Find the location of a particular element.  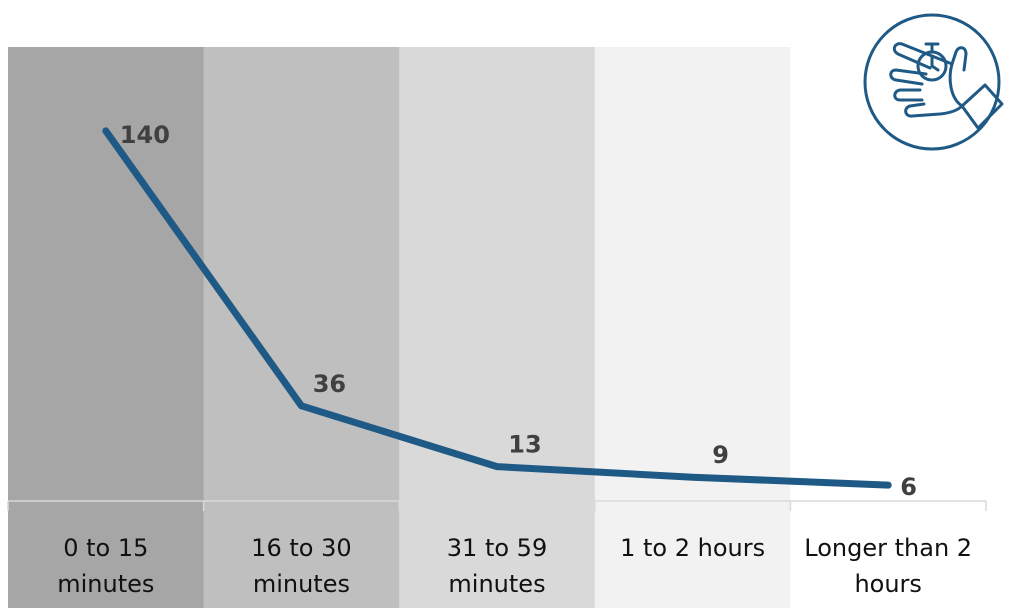

x-tick-label: Longer than 2 hours is located at coordinates (888, 566).